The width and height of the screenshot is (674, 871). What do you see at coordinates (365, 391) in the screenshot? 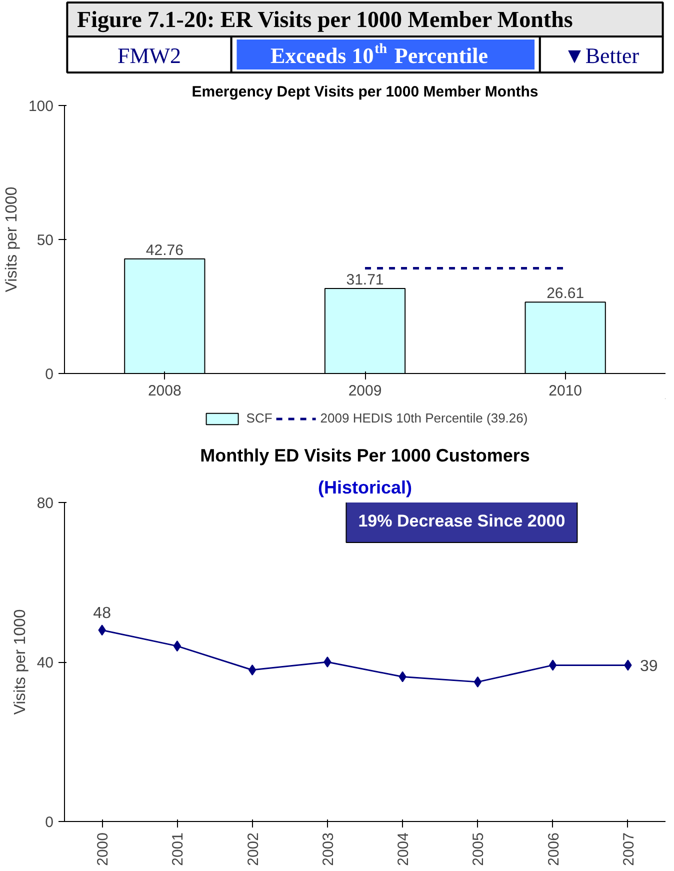
I see `x-tick-label: 2009` at bounding box center [365, 391].